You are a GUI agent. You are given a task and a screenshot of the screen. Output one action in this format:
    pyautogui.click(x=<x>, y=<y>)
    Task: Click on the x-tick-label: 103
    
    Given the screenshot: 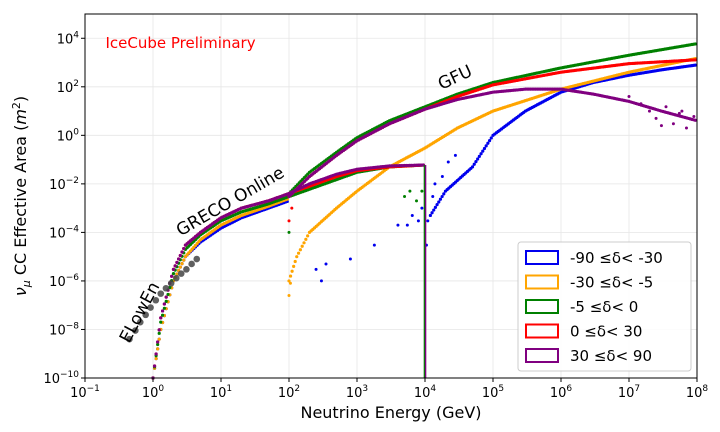 What is the action you would take?
    pyautogui.click(x=357, y=392)
    